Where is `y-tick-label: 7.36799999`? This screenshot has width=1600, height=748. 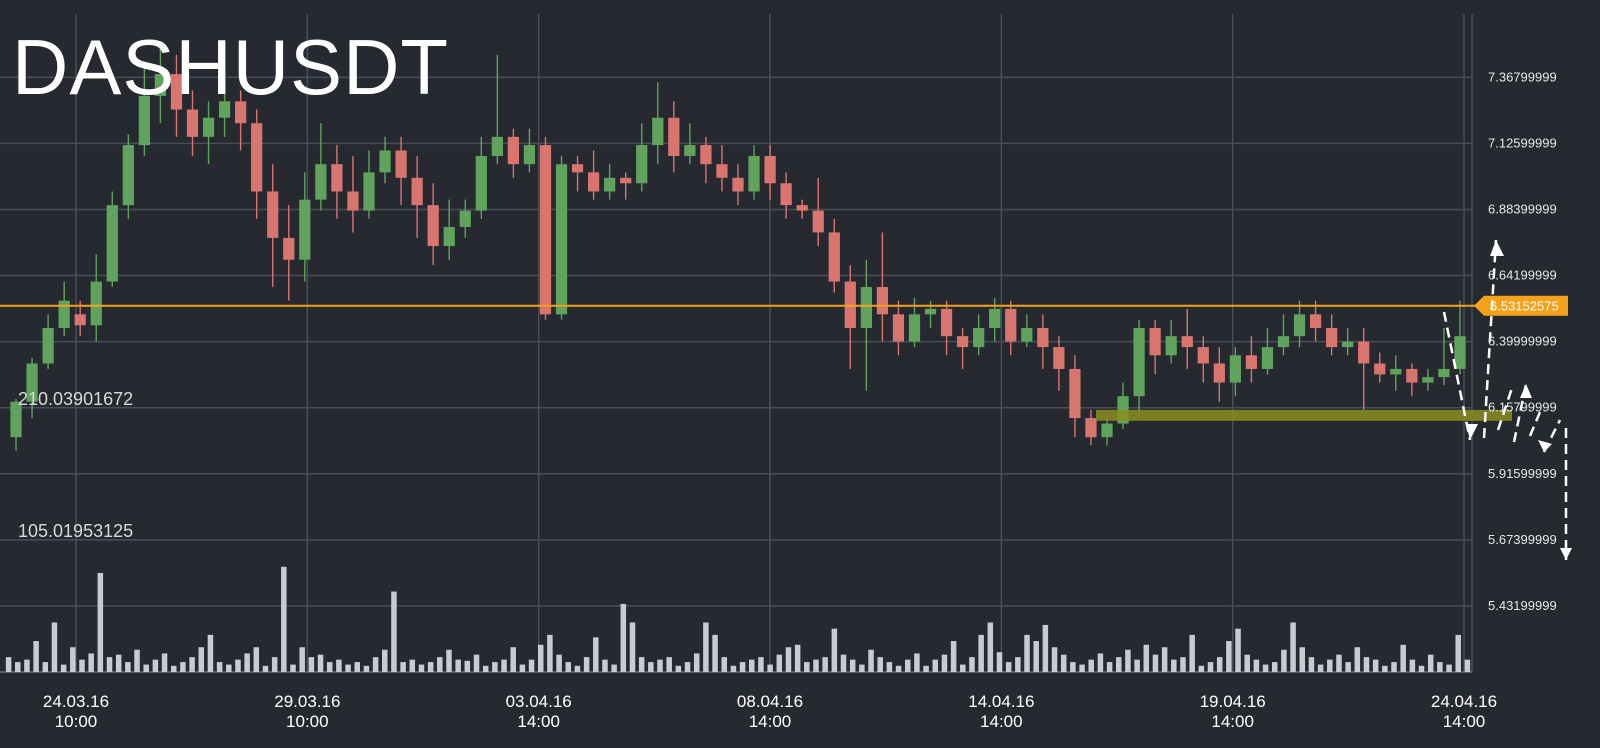 y-tick-label: 7.36799999 is located at coordinates (1522, 76).